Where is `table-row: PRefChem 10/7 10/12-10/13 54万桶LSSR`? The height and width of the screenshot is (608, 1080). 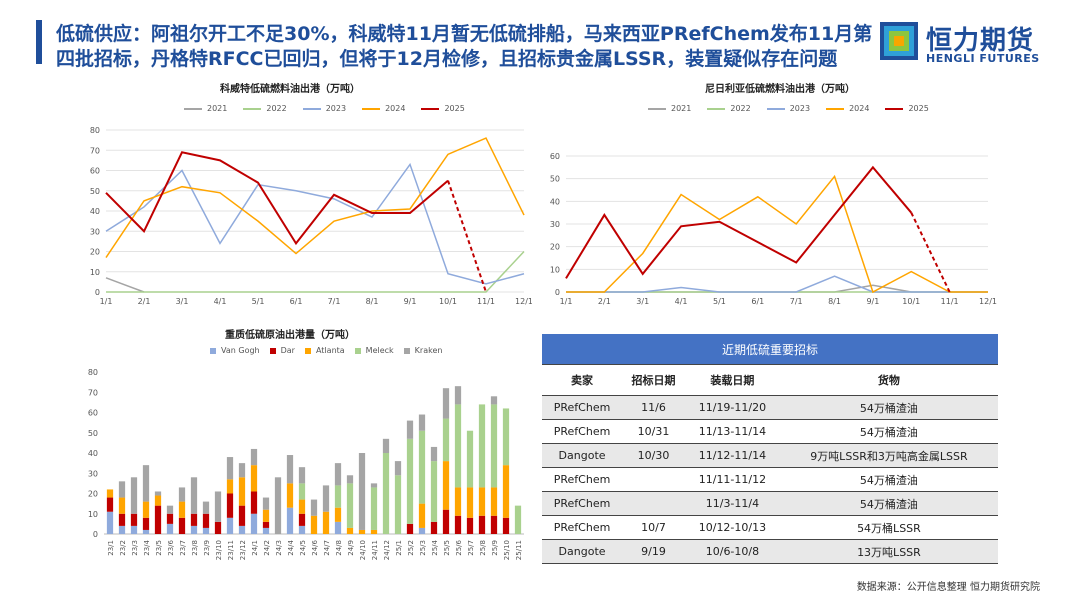
table-row: PRefChem 10/7 10/12-10/13 54万桶LSSR is located at coordinates (770, 527).